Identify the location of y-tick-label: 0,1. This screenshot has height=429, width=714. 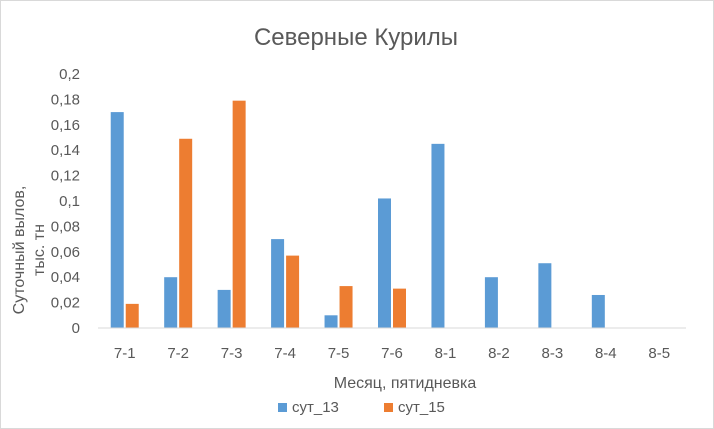
(69, 201).